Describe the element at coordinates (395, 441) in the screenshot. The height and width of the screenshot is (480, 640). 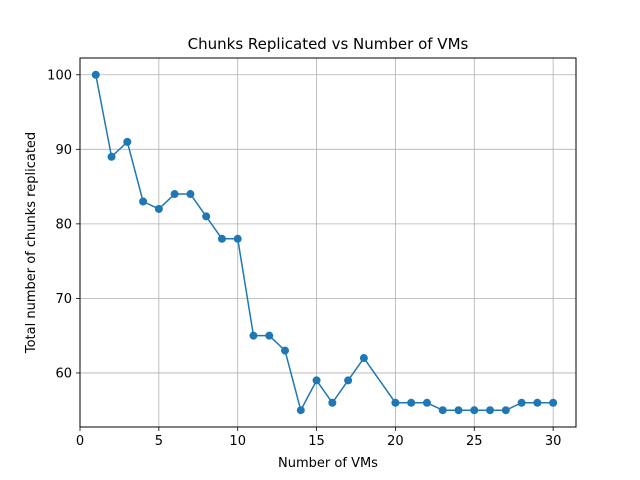
I see `x-tick-label: 20` at that location.